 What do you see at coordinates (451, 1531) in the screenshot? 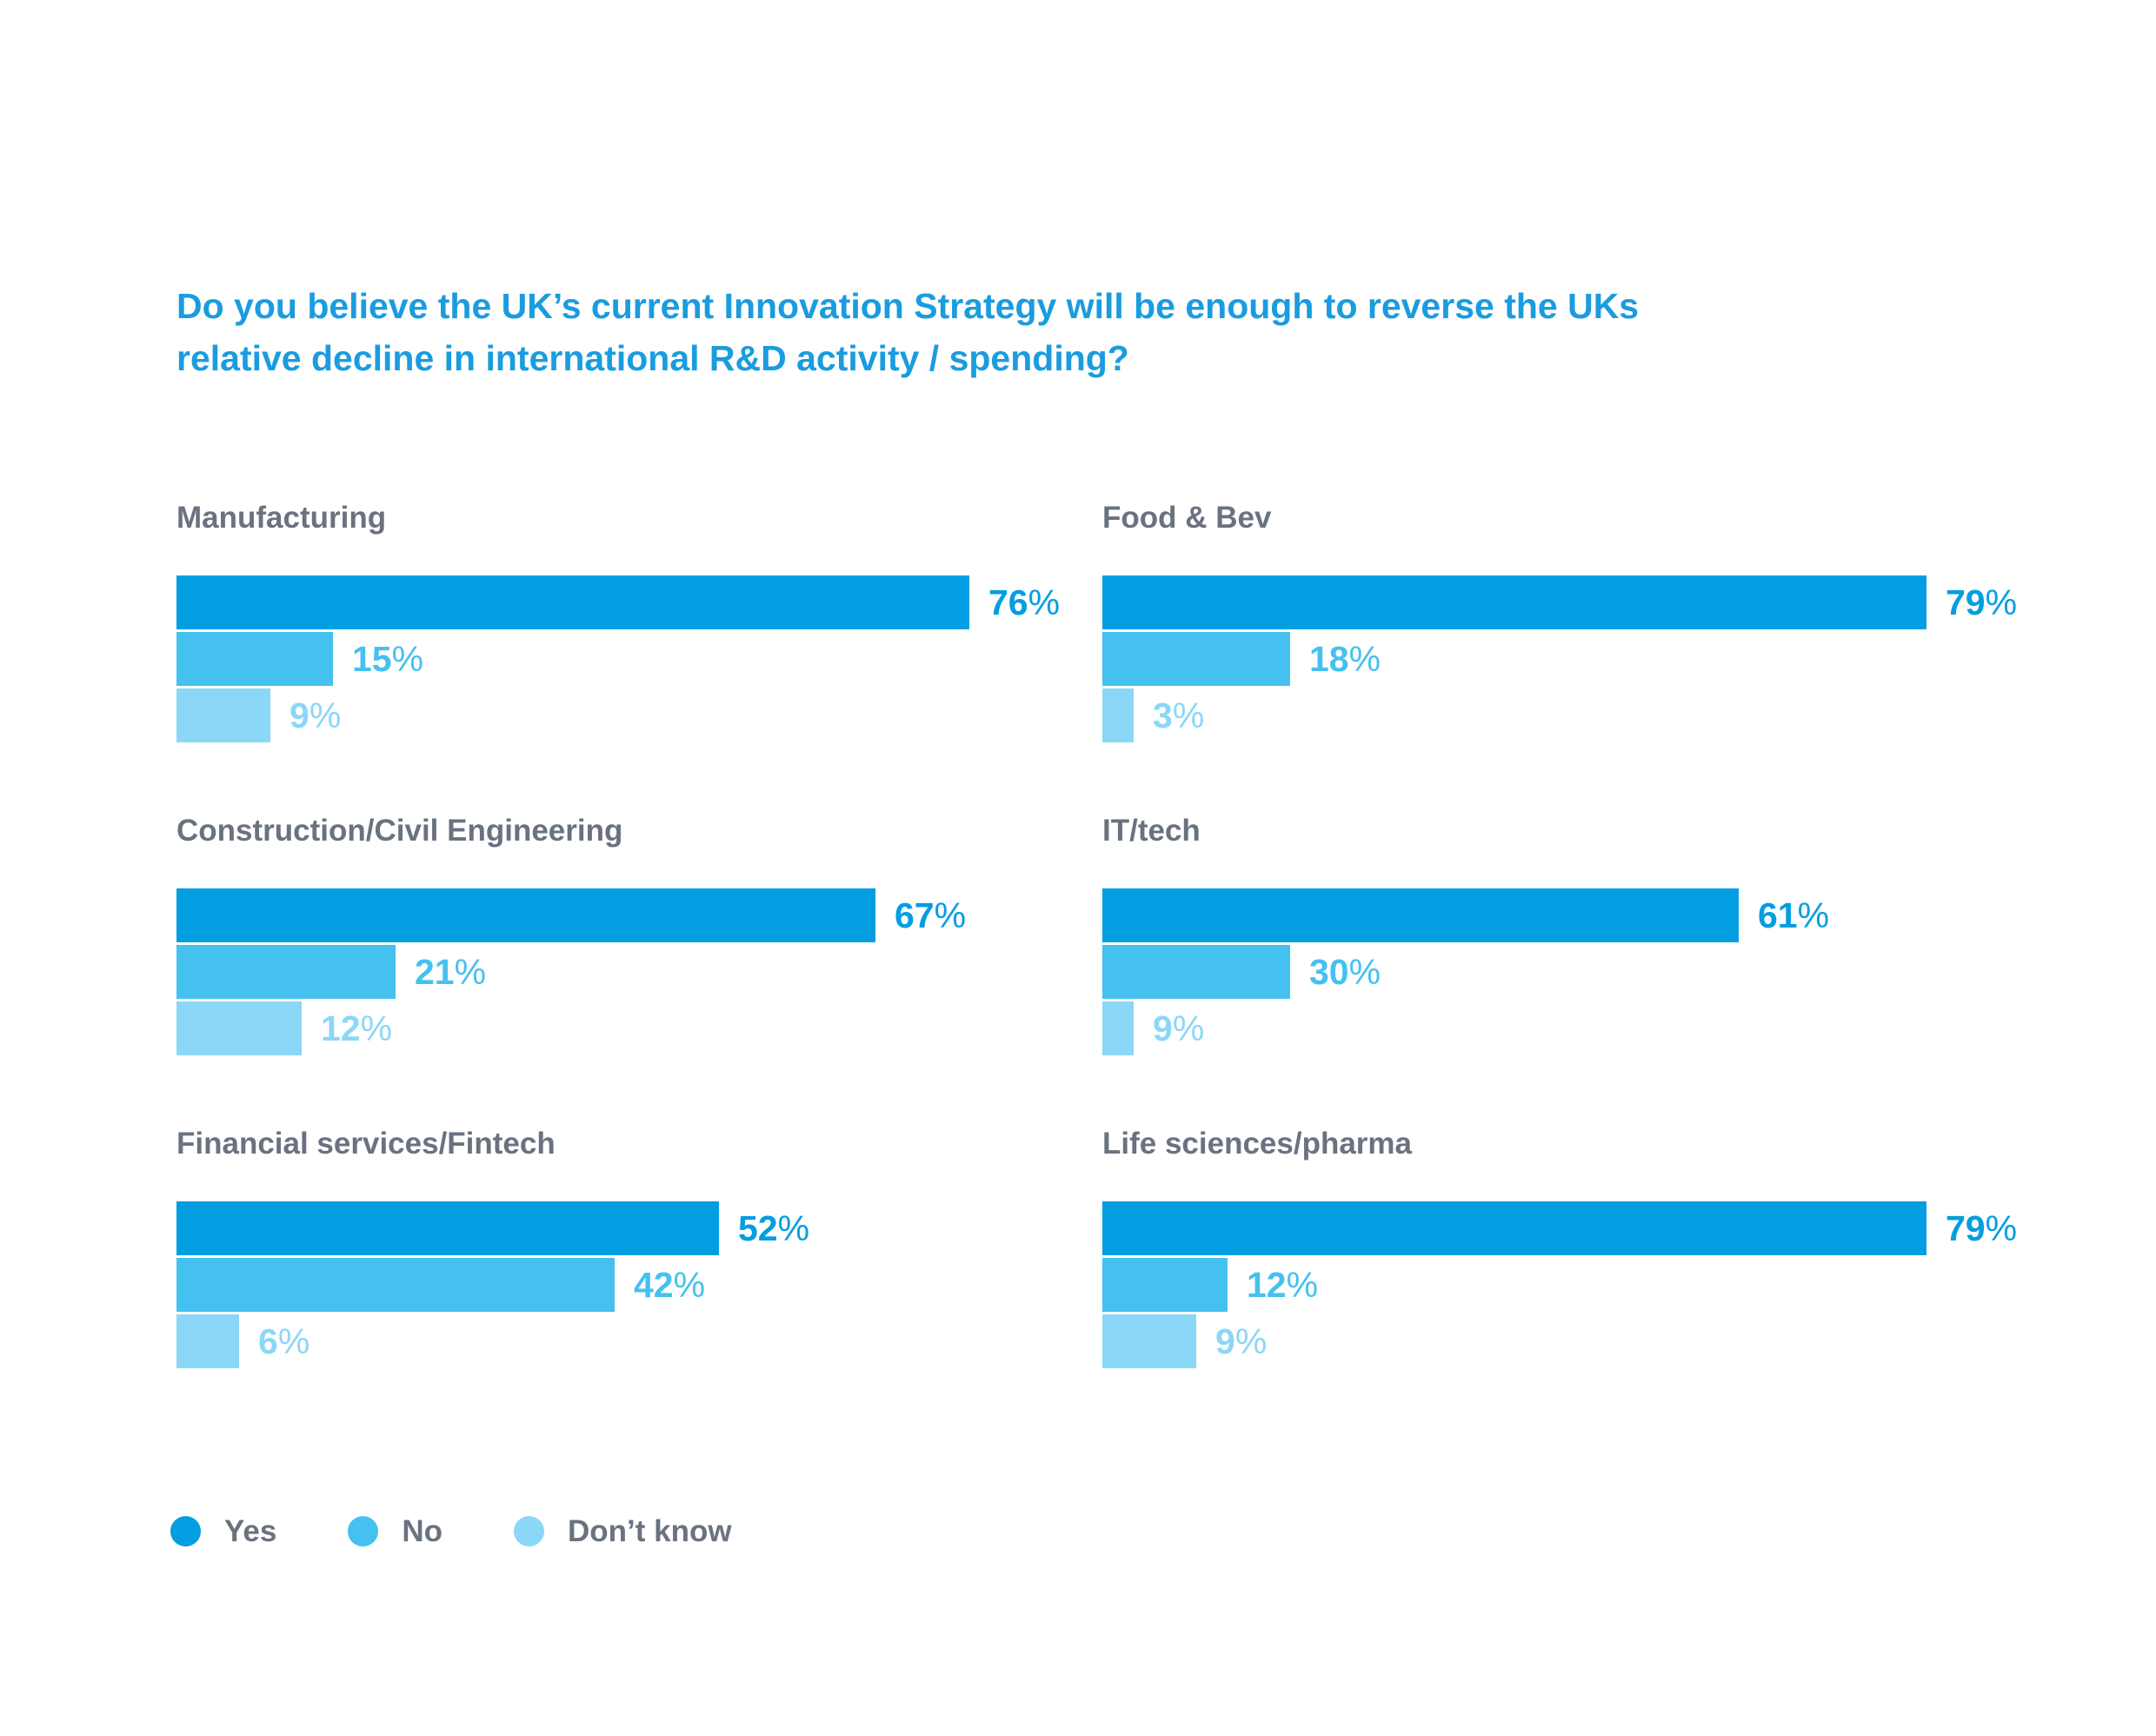
I see `legend: Yes No Don’t know` at bounding box center [451, 1531].